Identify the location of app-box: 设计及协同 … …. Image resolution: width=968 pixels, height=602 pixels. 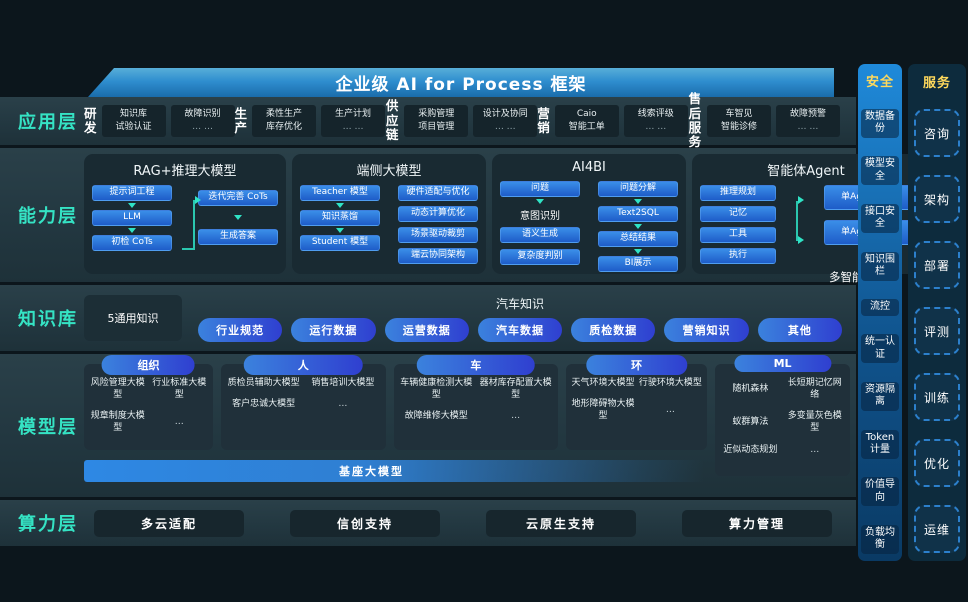
(505, 121).